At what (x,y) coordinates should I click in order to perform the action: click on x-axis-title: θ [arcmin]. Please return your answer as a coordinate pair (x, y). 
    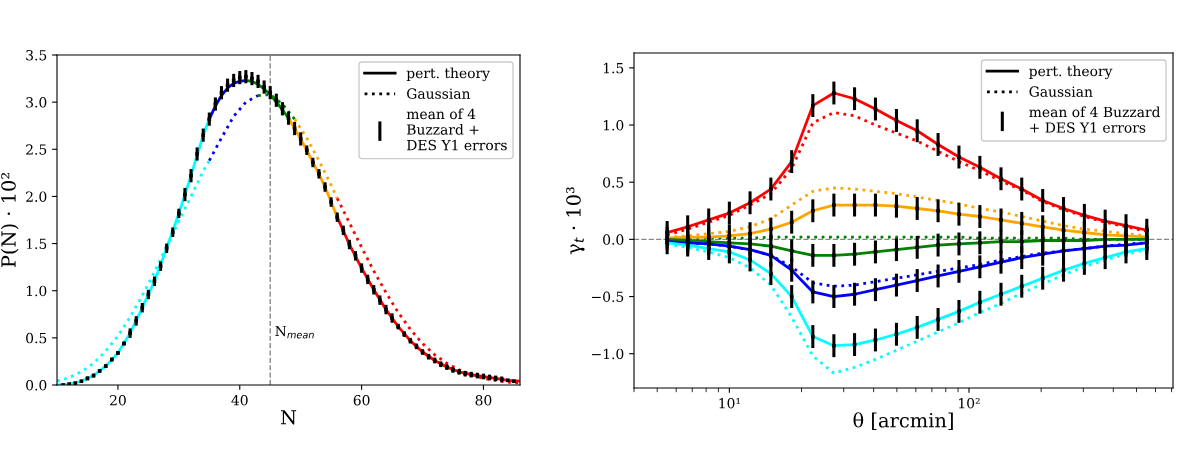
    Looking at the image, I should click on (903, 421).